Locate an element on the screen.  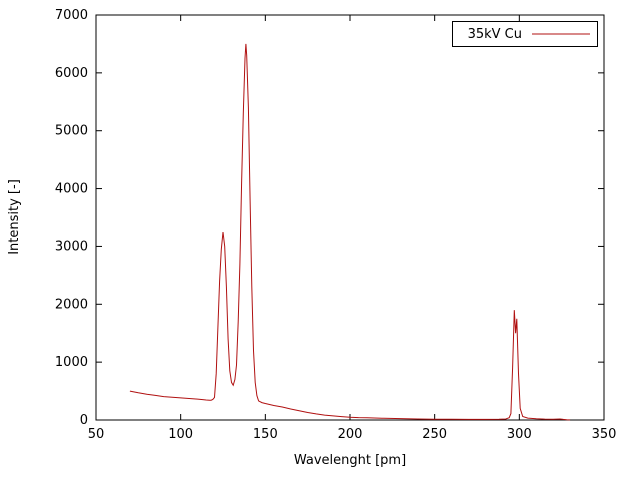
y-tick-label: 3000 is located at coordinates (71, 246).